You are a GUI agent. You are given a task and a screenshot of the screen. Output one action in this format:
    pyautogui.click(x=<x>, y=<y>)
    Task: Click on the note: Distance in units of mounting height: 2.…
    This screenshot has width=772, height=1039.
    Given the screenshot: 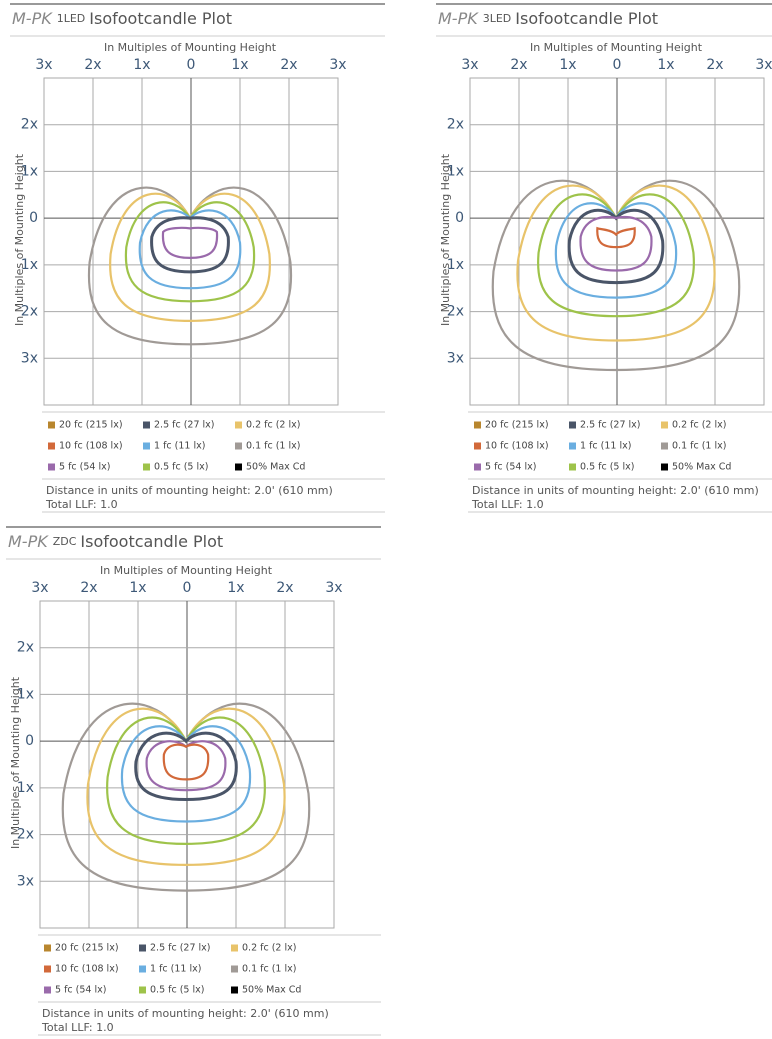 What is the action you would take?
    pyautogui.click(x=189, y=490)
    